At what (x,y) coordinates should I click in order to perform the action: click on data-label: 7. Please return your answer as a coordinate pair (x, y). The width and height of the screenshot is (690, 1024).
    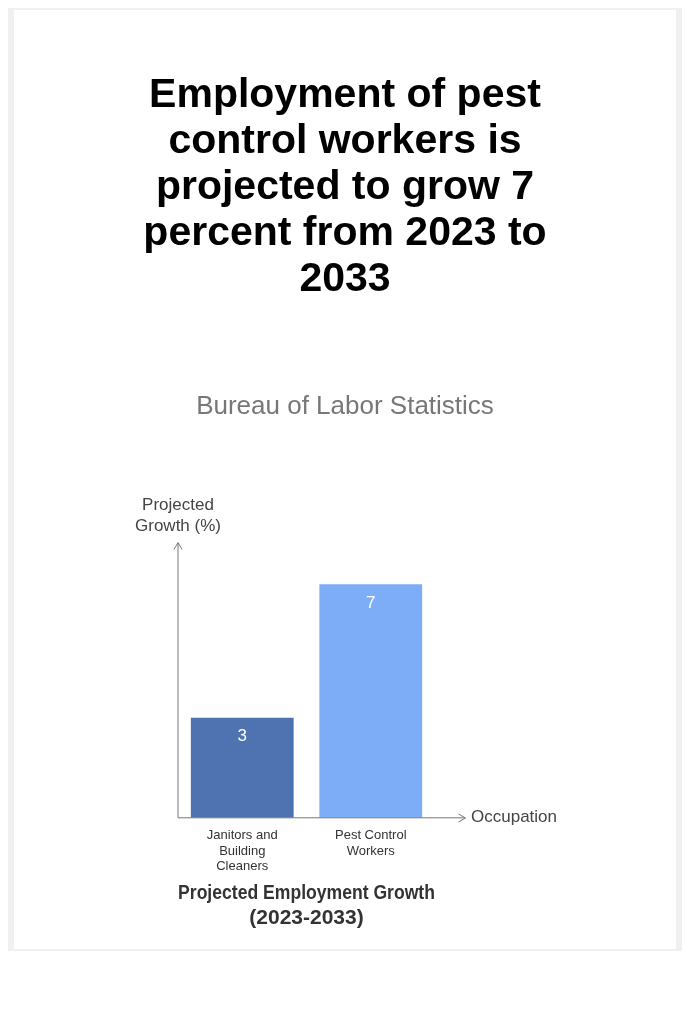
    Looking at the image, I should click on (371, 602).